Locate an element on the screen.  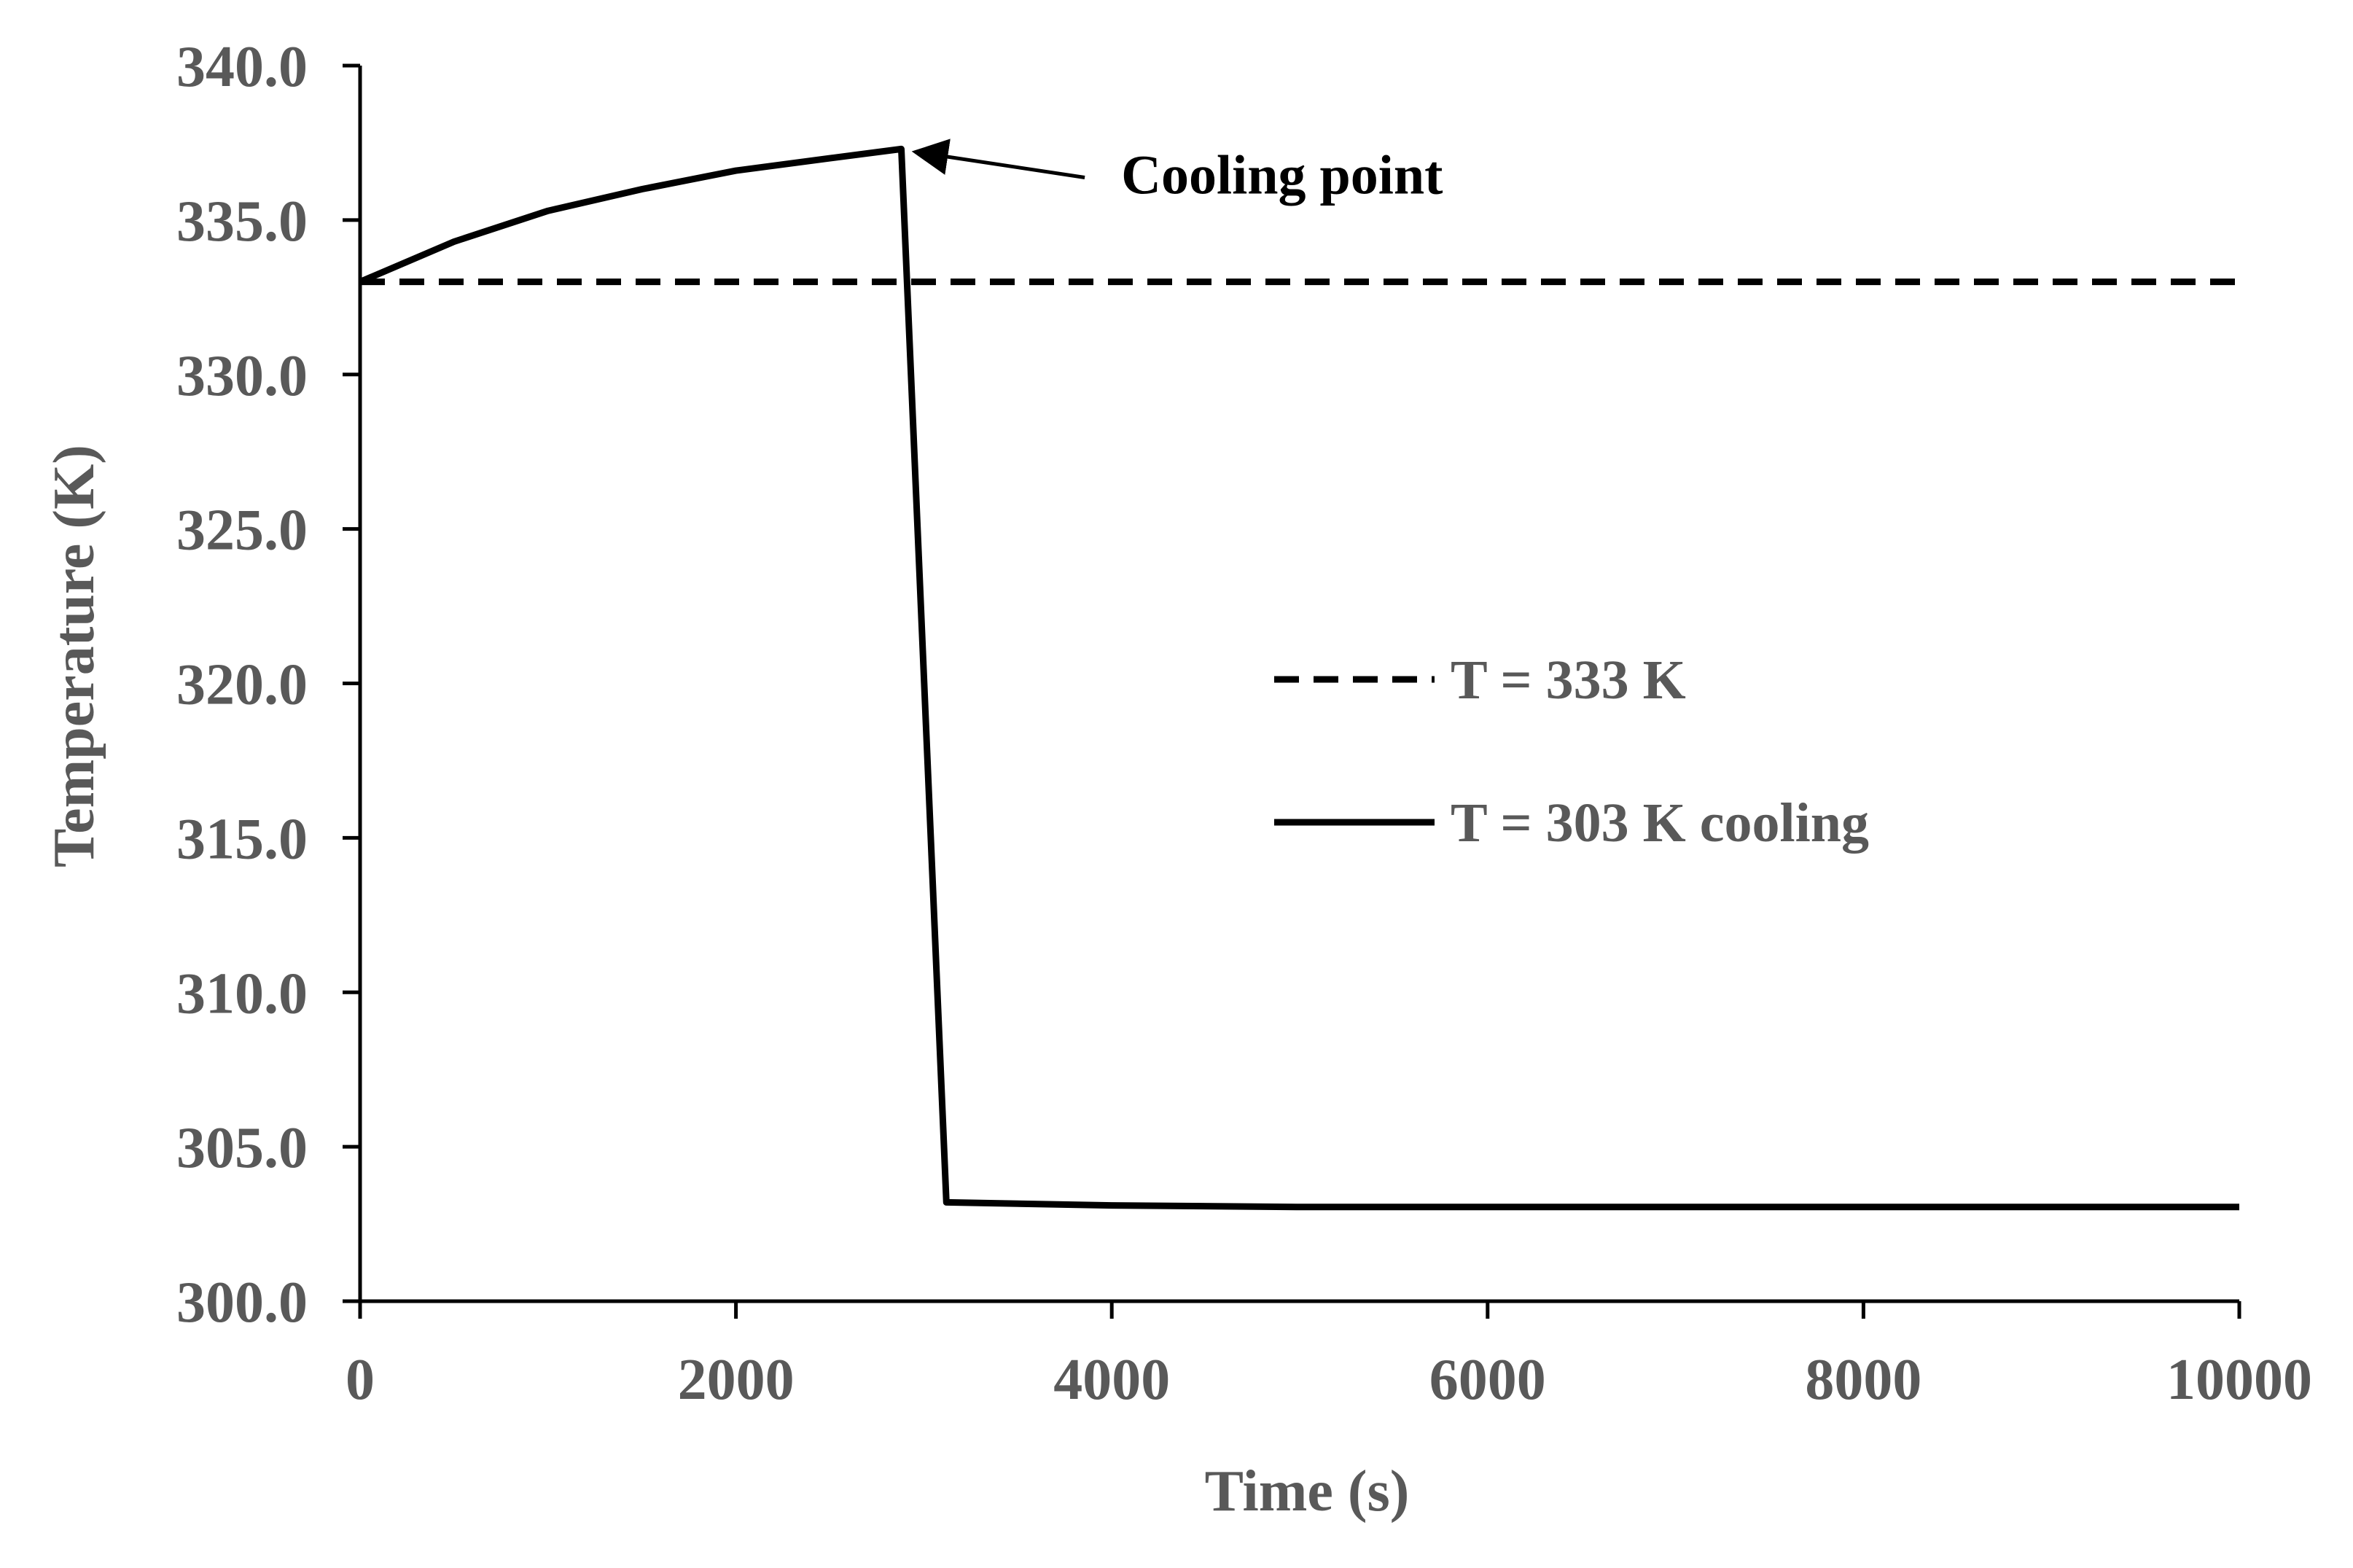
x-axis-ticks: 0 2000 4000 6000 8000 10000 is located at coordinates (1329, 1357).